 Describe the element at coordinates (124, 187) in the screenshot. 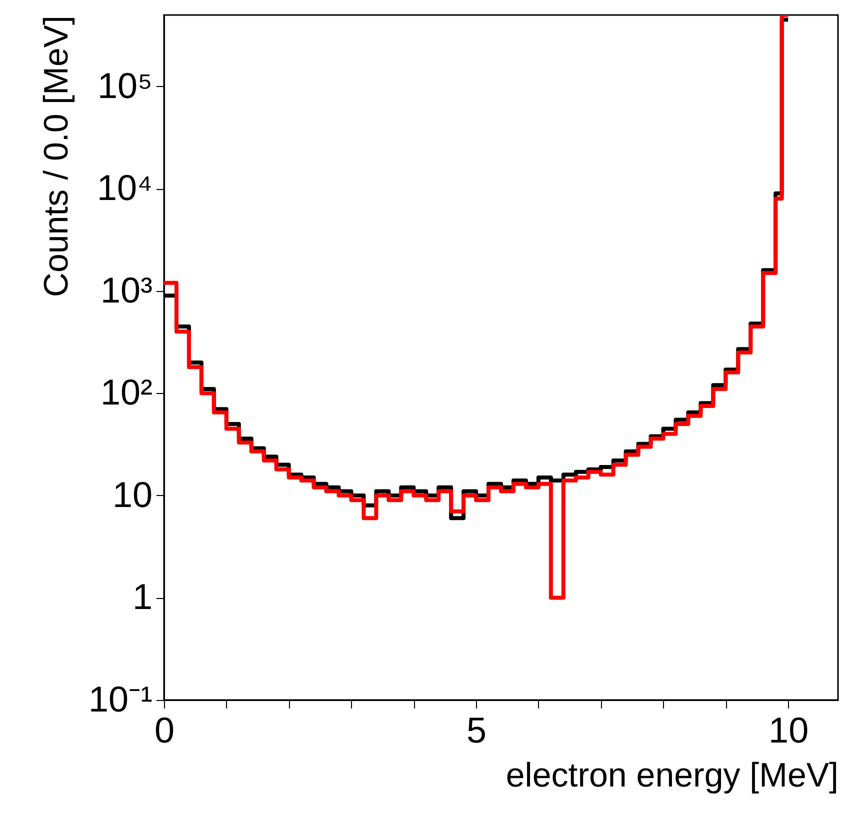

I see `y-tick-label: 10⁴` at that location.